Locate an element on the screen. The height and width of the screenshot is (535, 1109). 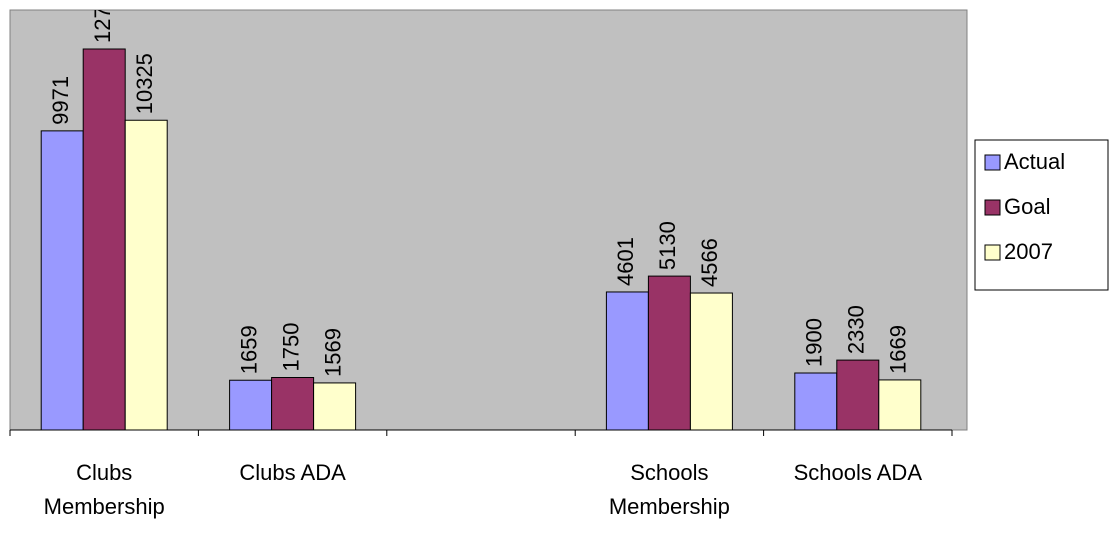
legend-label: Actual is located at coordinates (1034, 161).